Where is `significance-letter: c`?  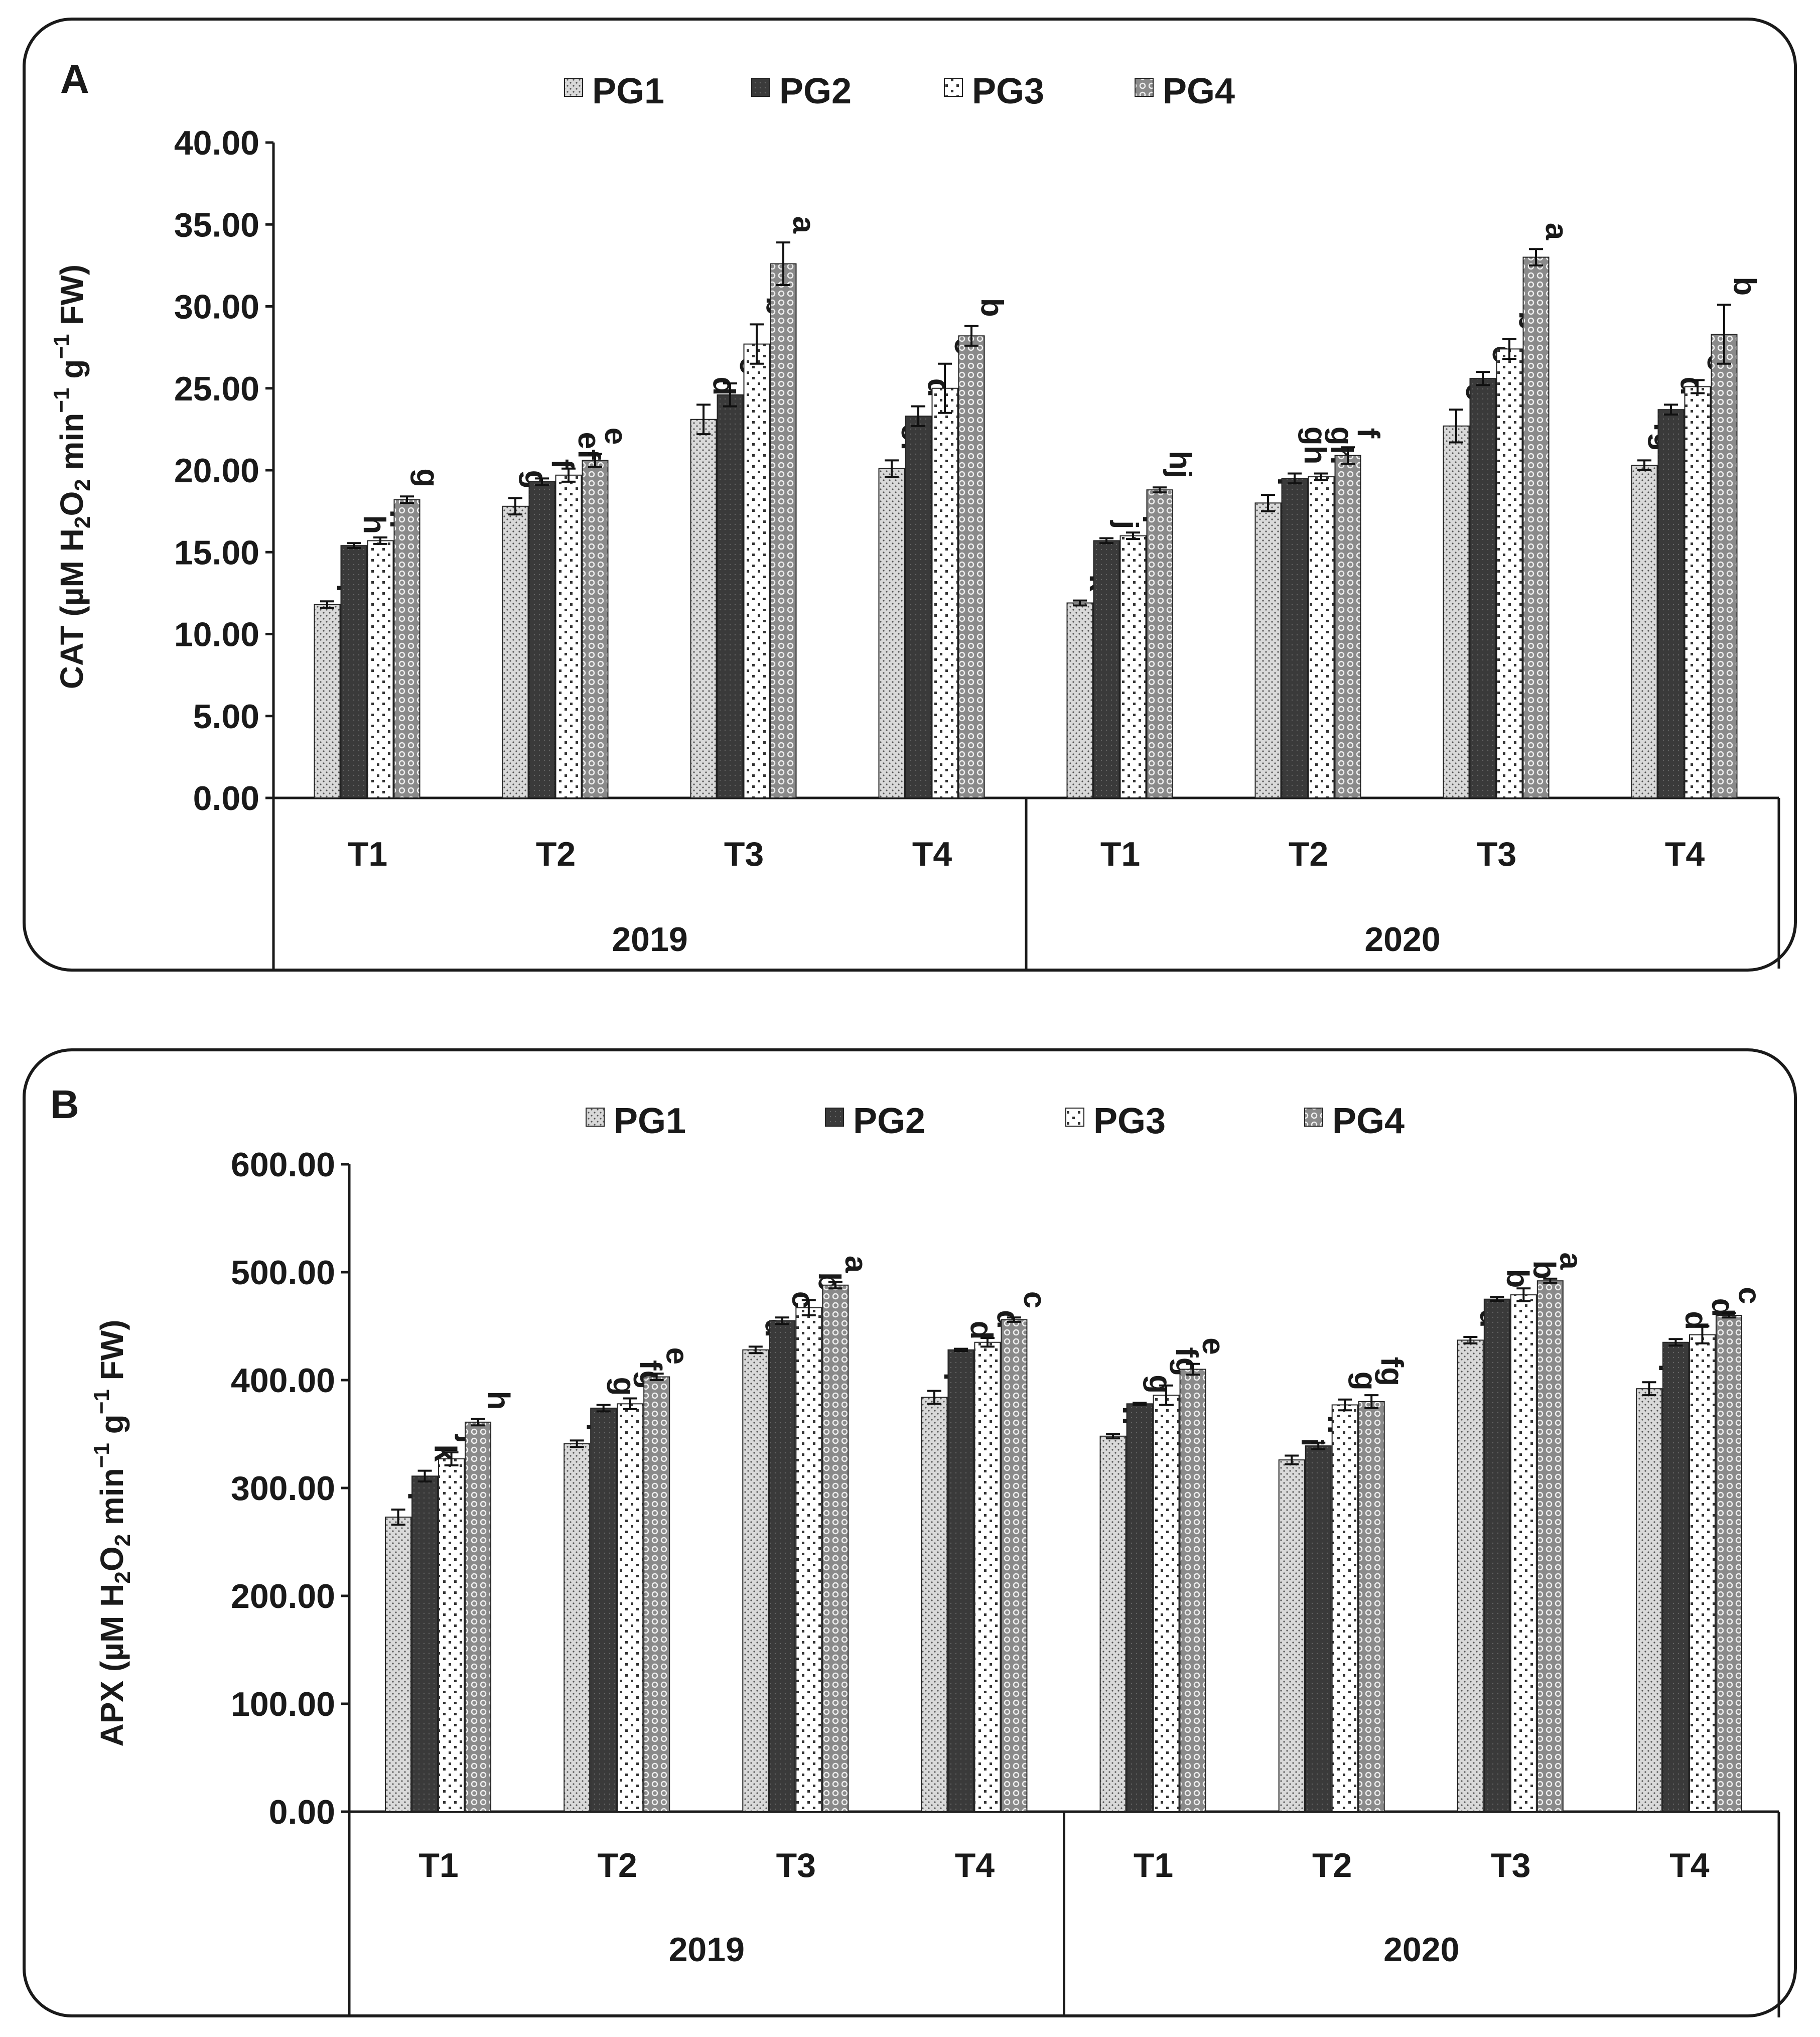 significance-letter: c is located at coordinates (1749, 1295).